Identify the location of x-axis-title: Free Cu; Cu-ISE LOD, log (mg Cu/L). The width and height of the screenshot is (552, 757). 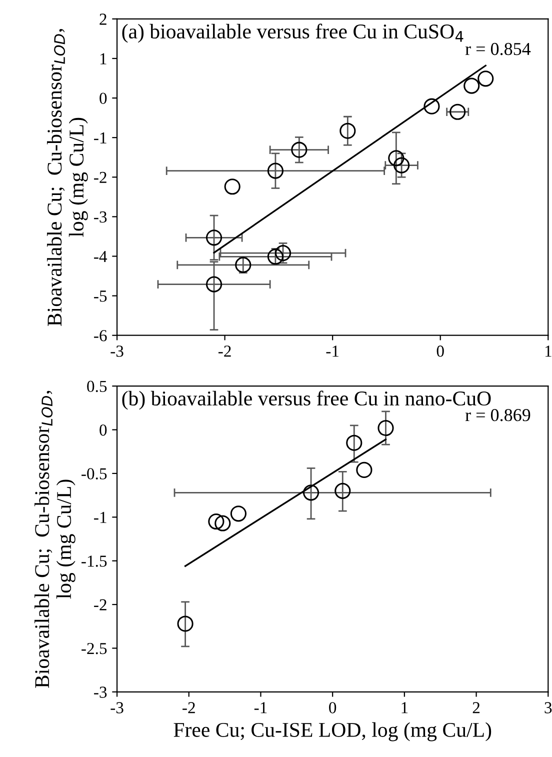
(333, 732).